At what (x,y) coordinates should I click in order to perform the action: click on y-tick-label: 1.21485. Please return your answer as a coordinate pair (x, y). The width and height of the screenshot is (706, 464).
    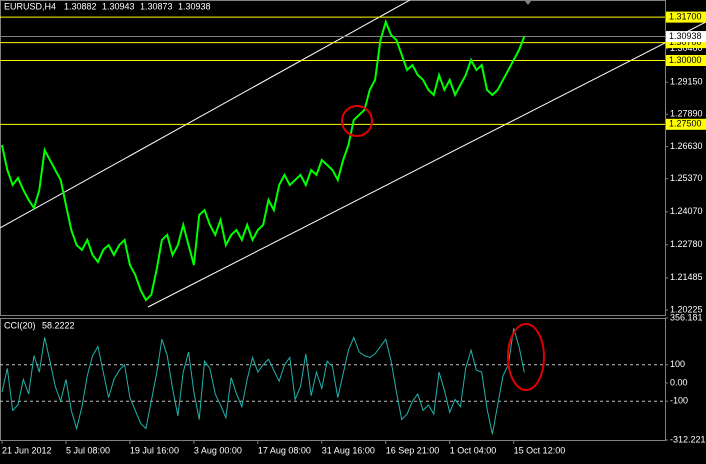
    Looking at the image, I should click on (686, 277).